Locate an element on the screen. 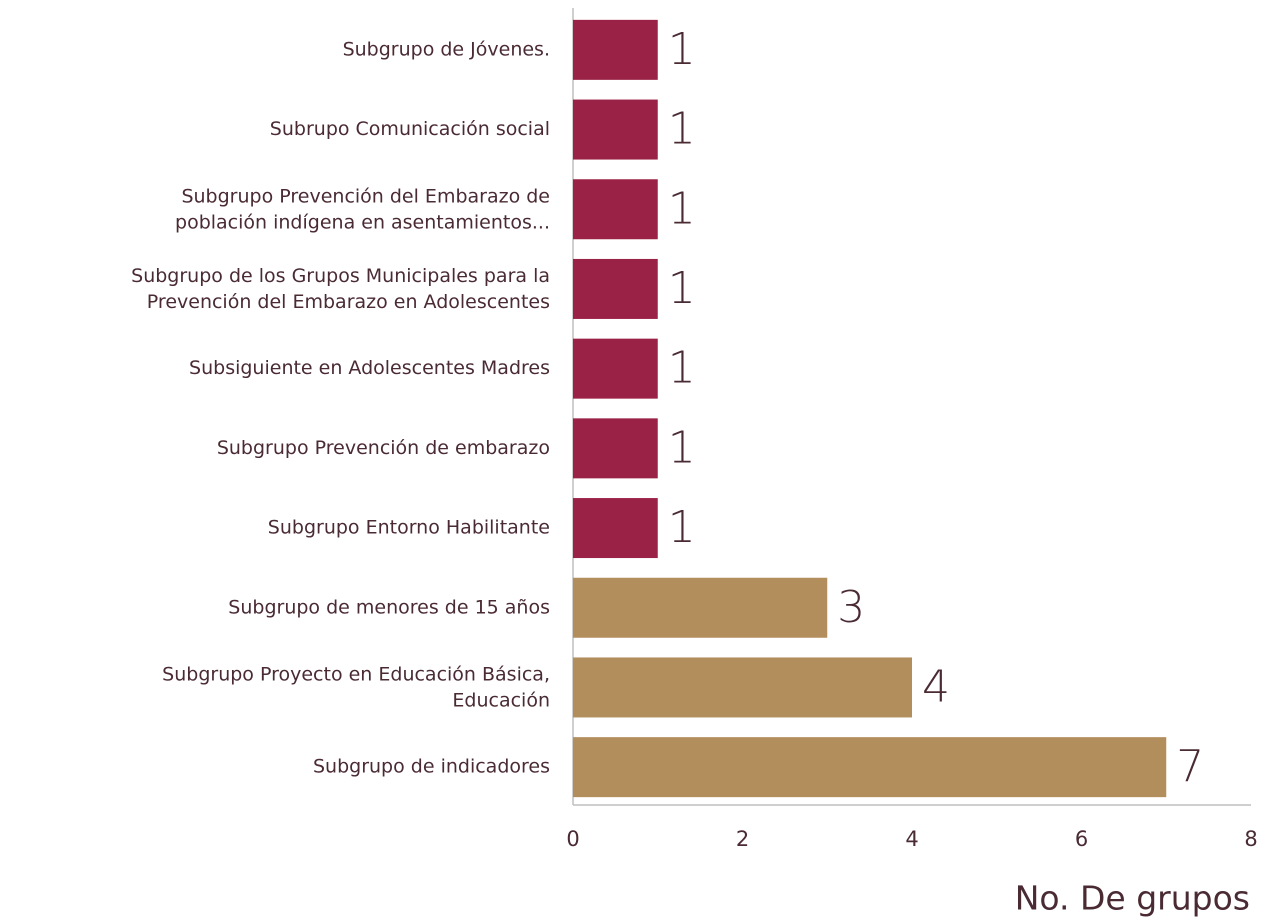 This screenshot has height=920, width=1265. y-tick-label: Subgrupo de menores de 15 años is located at coordinates (389, 607).